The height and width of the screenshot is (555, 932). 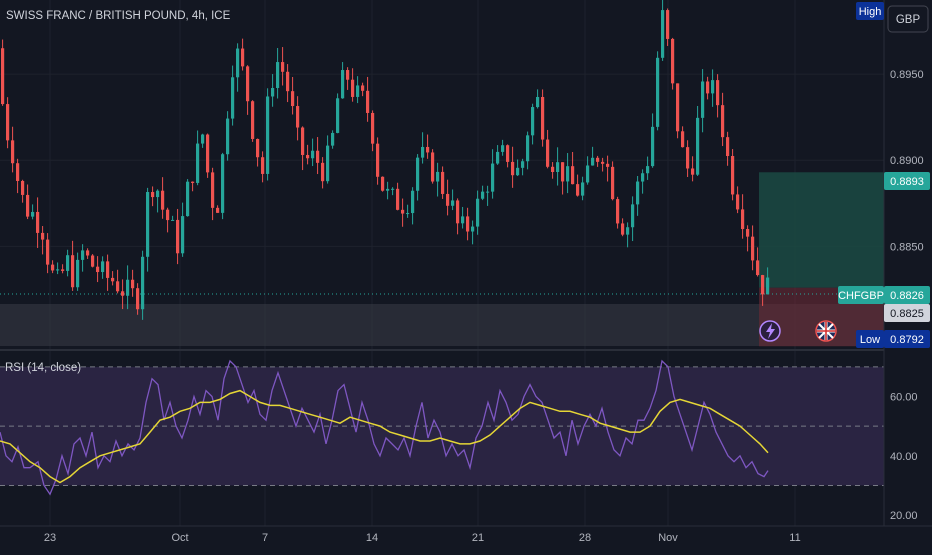 I want to click on time-tick-label: Oct, so click(x=179, y=538).